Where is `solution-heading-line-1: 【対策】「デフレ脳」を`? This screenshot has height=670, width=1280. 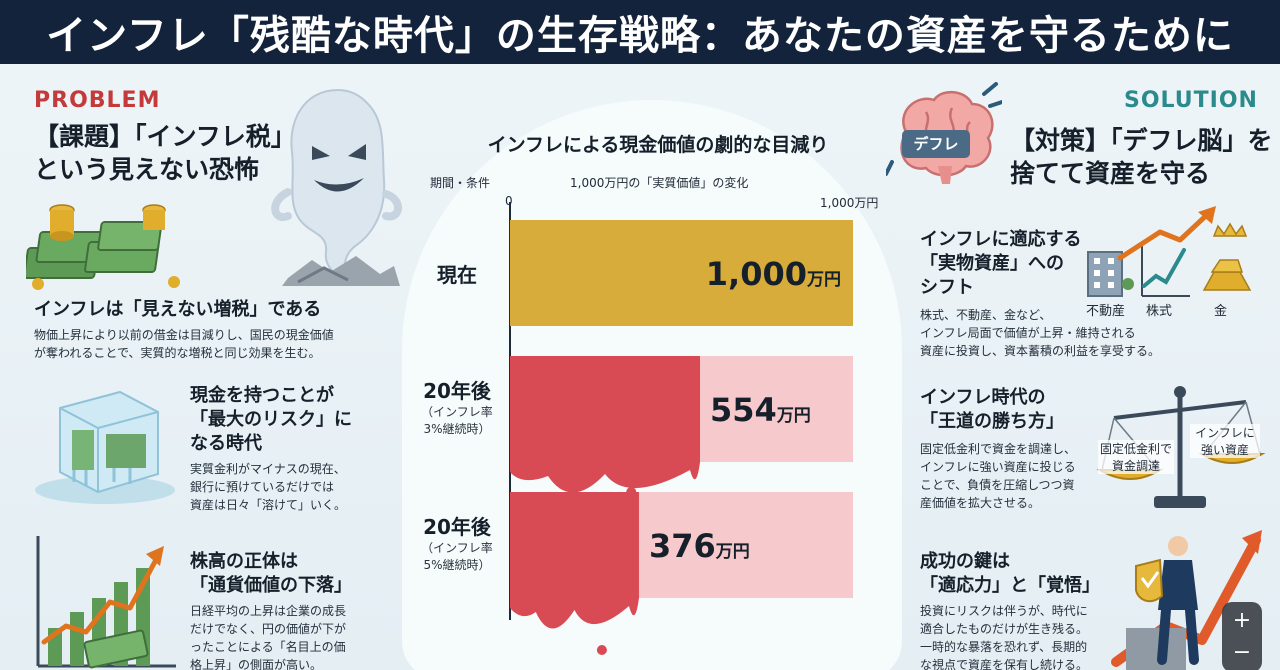 solution-heading-line-1: 【対策】「デフレ脳」を is located at coordinates (1141, 140).